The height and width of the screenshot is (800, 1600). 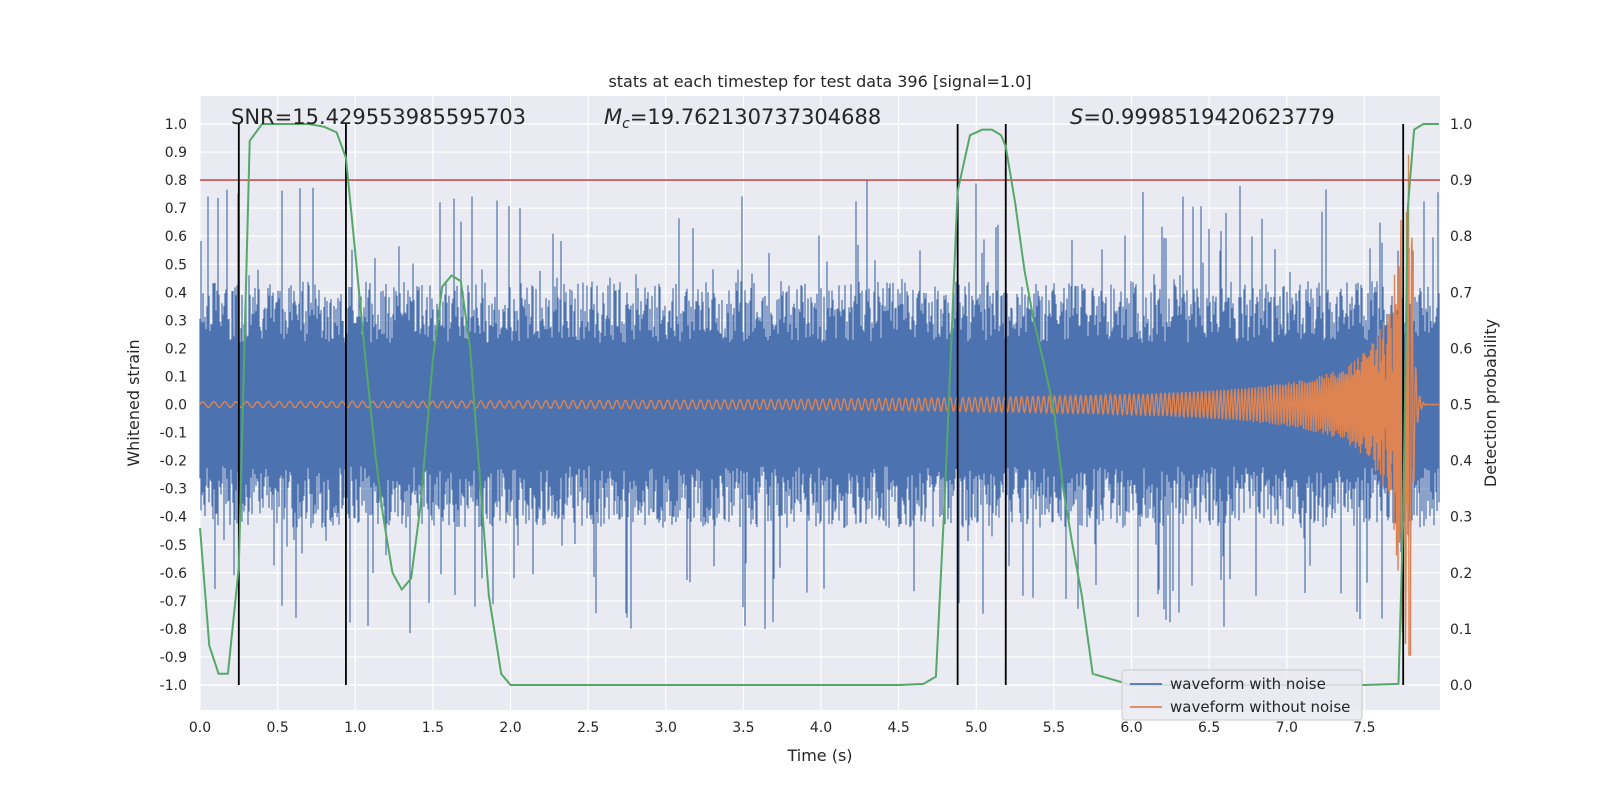 What do you see at coordinates (173, 490) in the screenshot?
I see `y-tick-label: -0.3` at bounding box center [173, 490].